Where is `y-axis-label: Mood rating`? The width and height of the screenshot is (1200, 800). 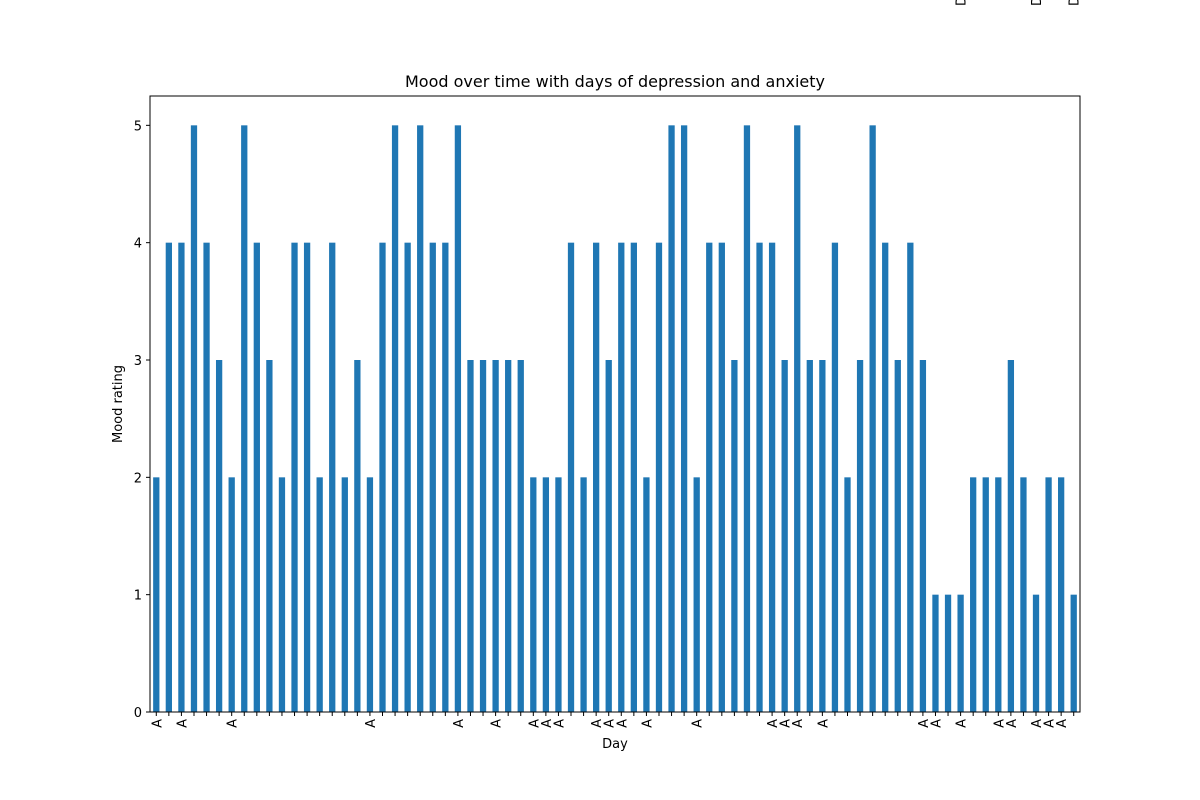 y-axis-label: Mood rating is located at coordinates (118, 404).